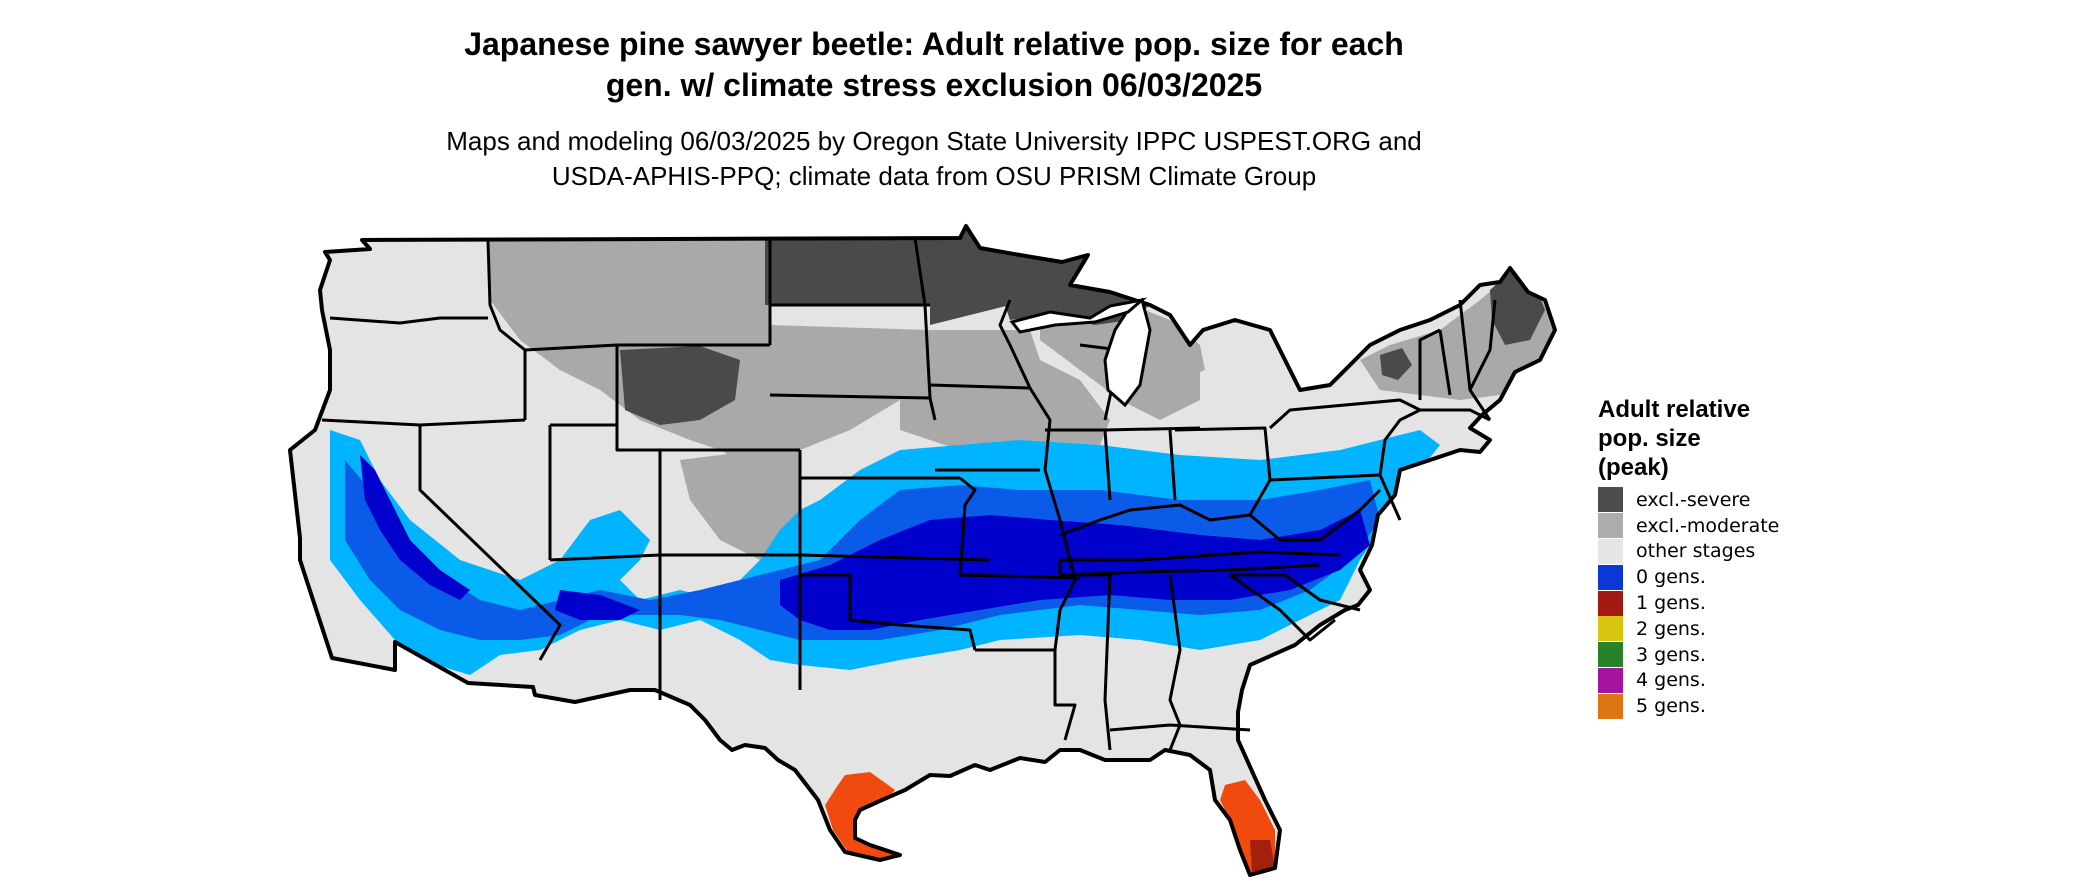  I want to click on legend-item: 0 gens., so click(1688, 577).